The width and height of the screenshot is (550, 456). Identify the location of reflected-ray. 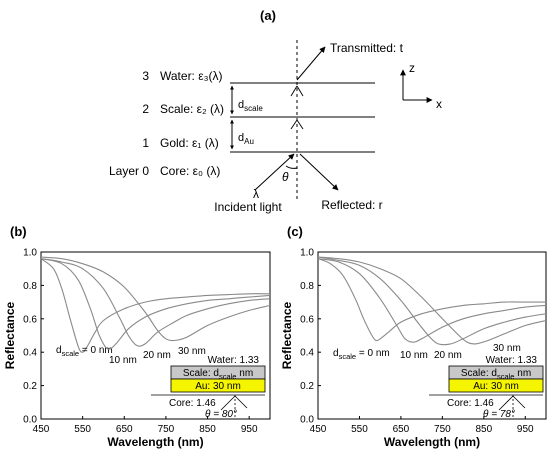
(319, 172).